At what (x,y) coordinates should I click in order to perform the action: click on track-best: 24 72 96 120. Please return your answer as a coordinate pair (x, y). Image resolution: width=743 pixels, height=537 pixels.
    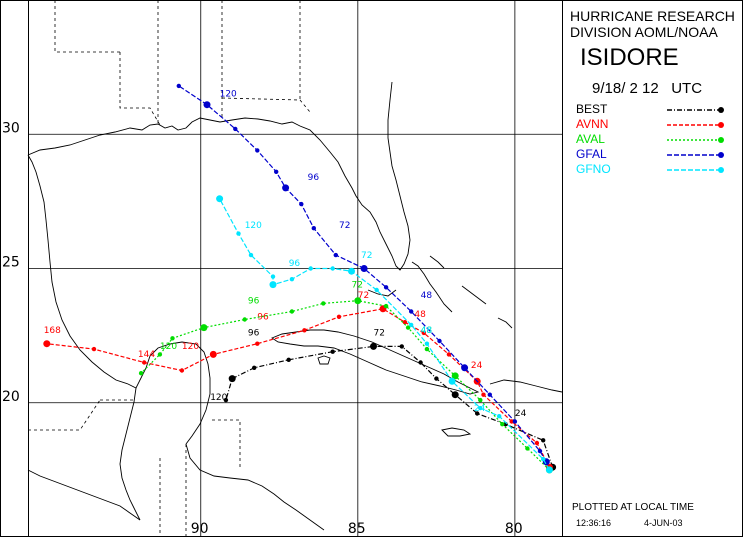
    Looking at the image, I should click on (383, 400).